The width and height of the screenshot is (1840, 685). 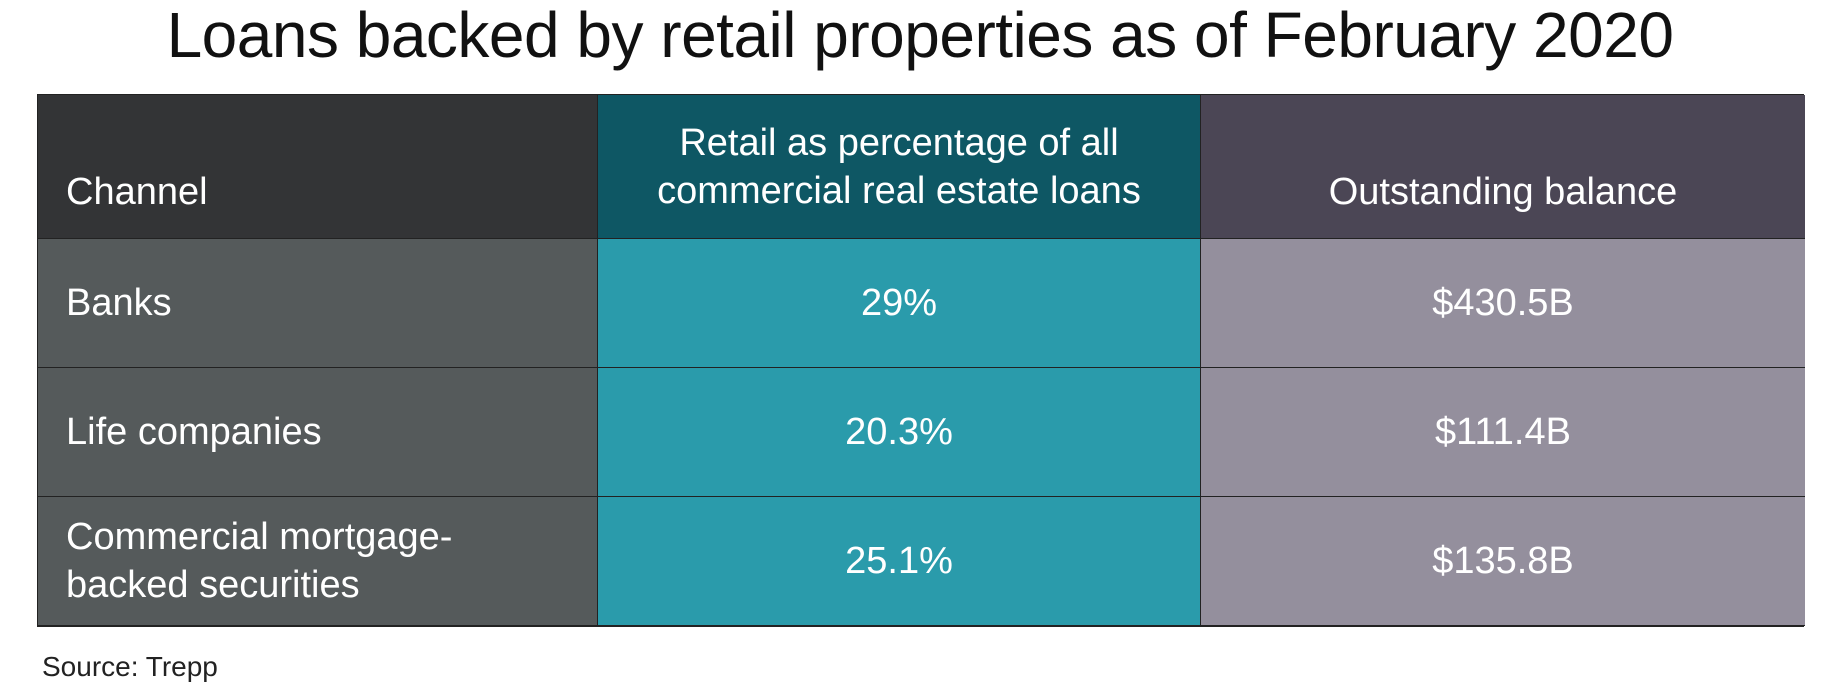 I want to click on row-cmbs-retail: 25.1%, so click(x=899, y=561).